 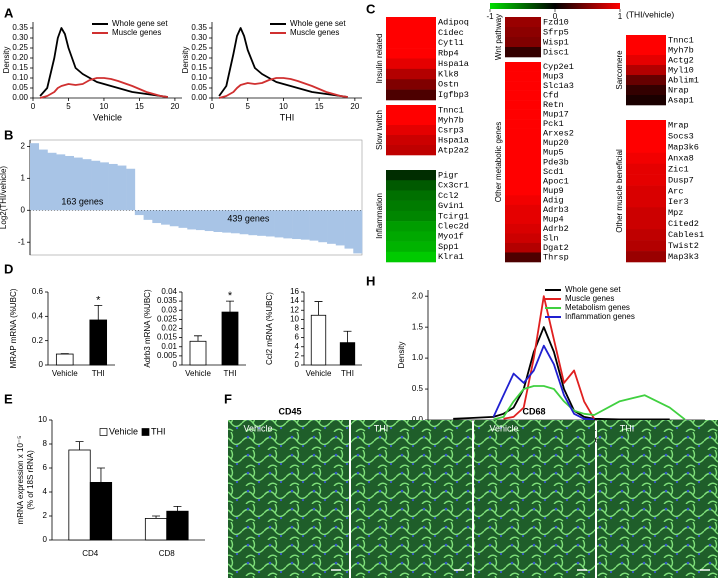 I want to click on gene-label: Slc1a3, so click(x=558, y=86).